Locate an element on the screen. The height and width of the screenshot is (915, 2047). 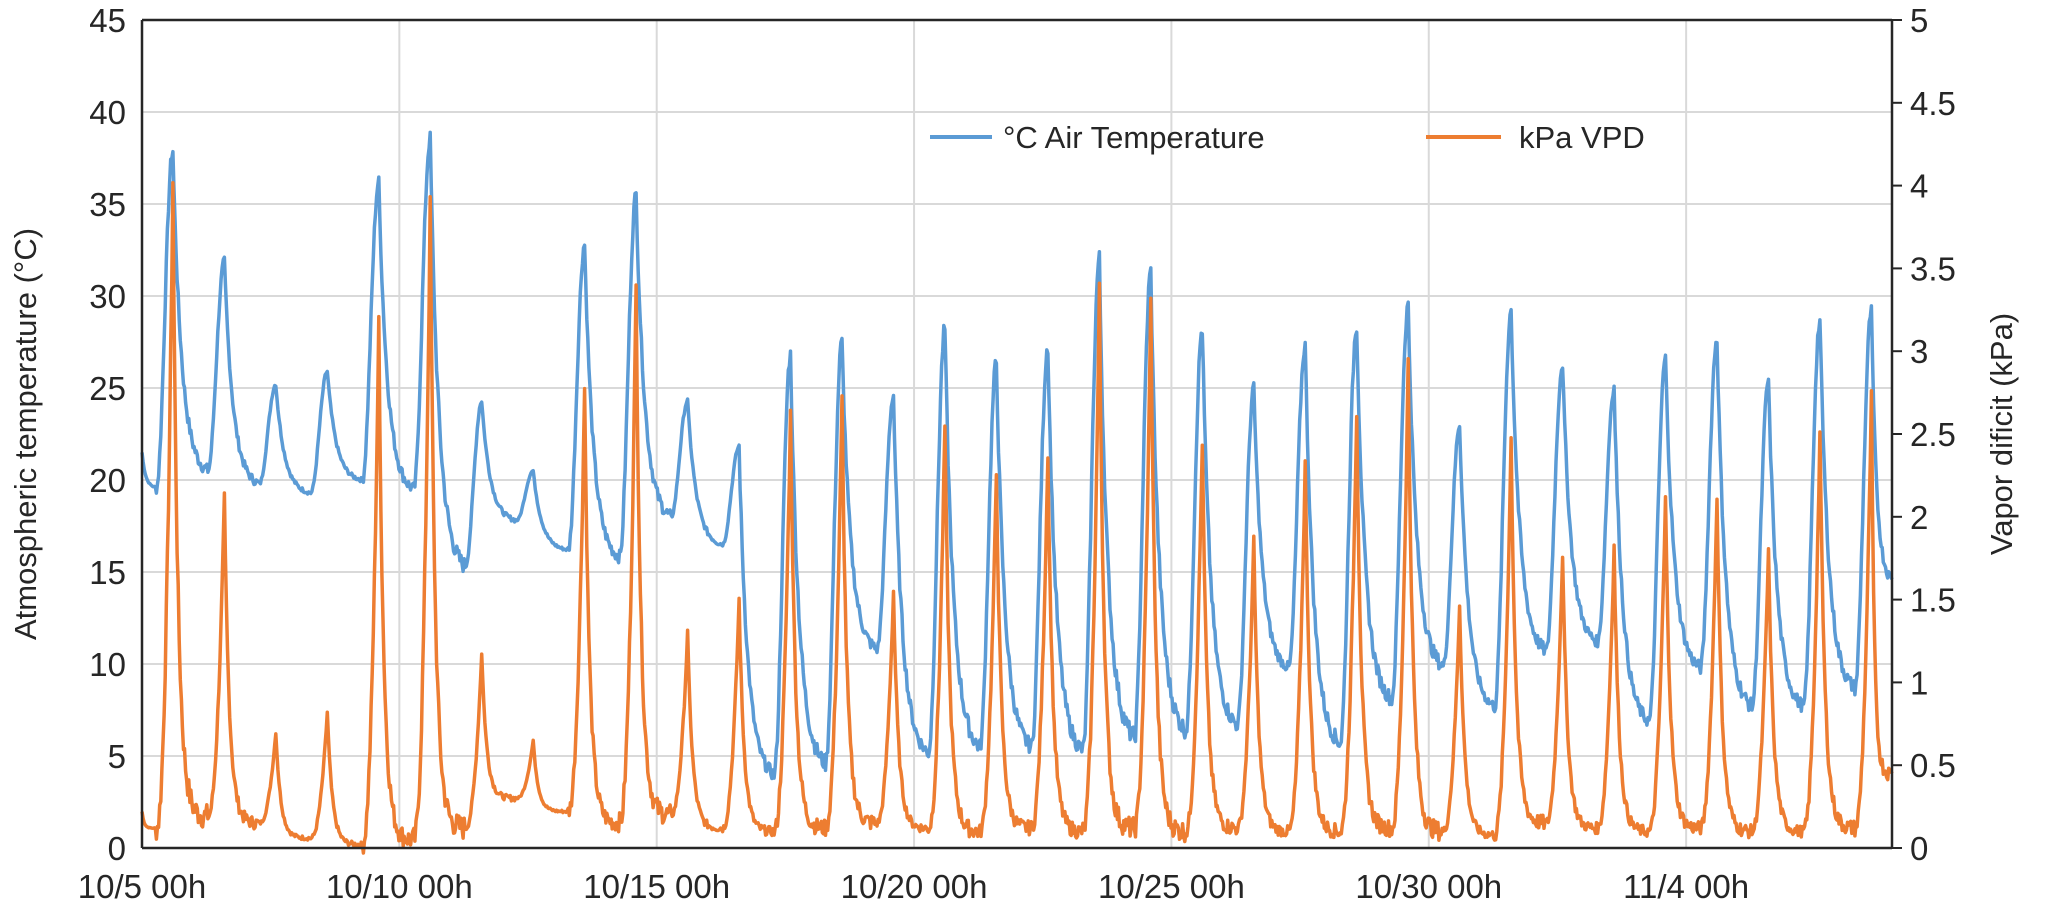
y-tick-label-right: 2 is located at coordinates (1919, 517).